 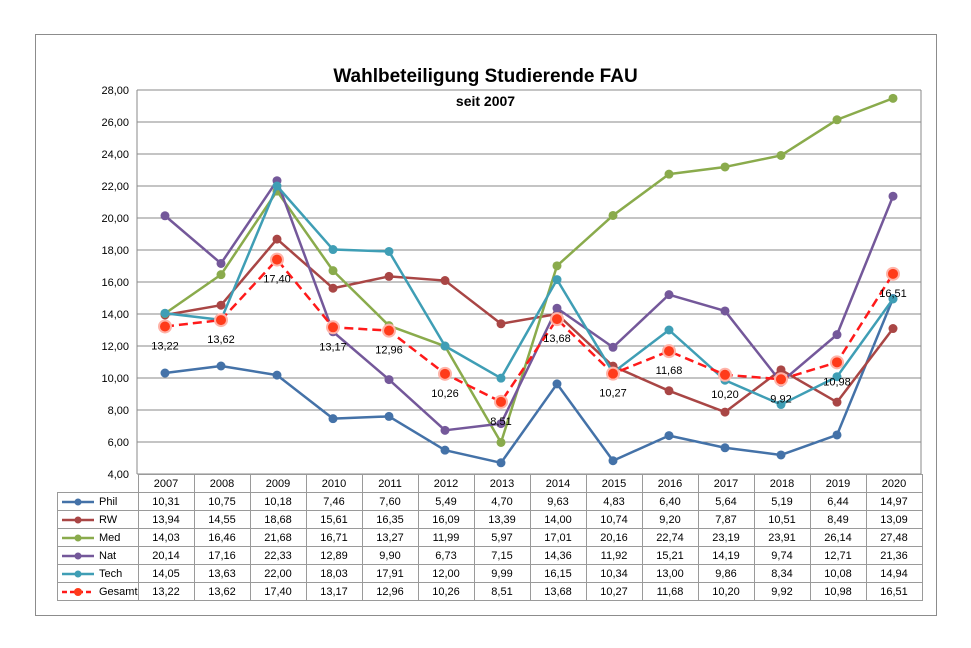 What do you see at coordinates (115, 379) in the screenshot?
I see `y-tick-label: 10,00` at bounding box center [115, 379].